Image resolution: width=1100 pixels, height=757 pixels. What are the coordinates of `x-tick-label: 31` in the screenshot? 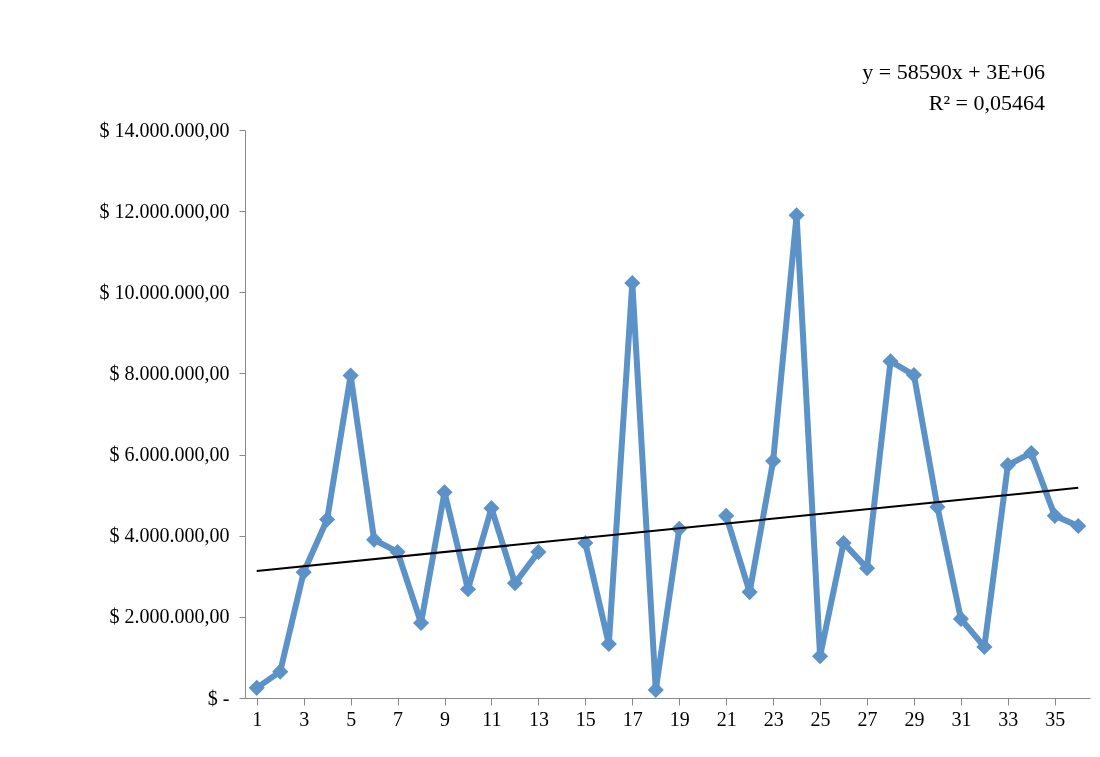 It's located at (961, 718).